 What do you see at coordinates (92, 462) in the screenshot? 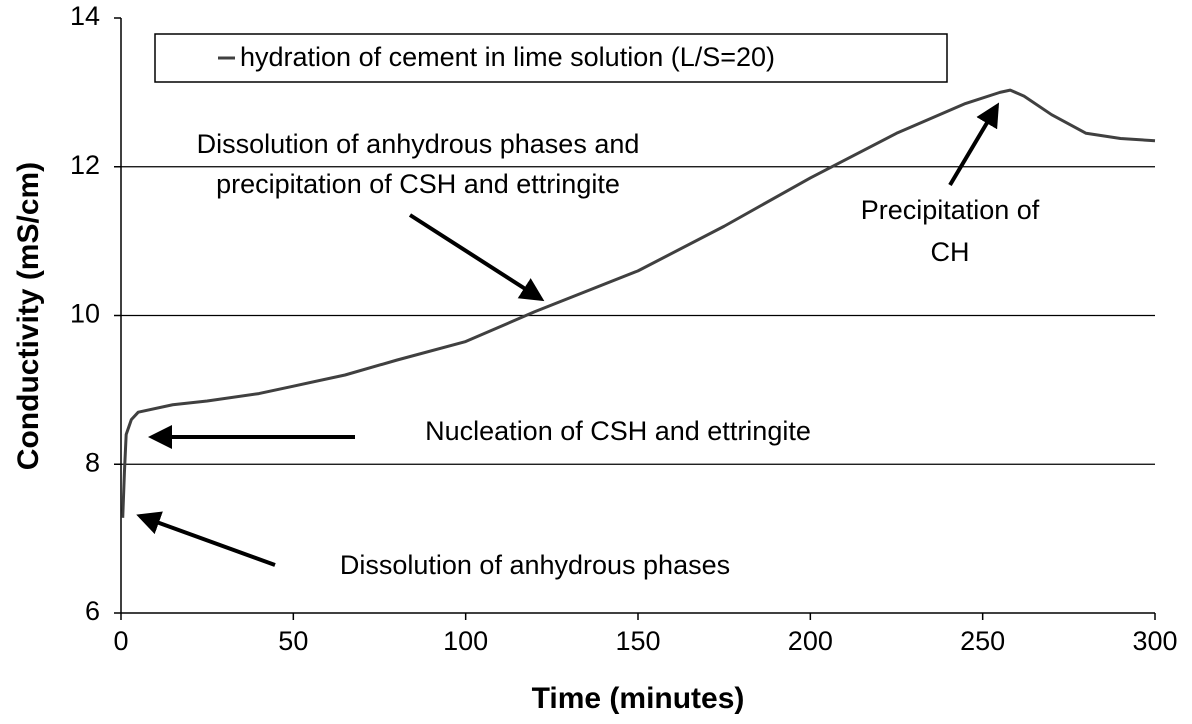
I see `y-tick-label: 8` at bounding box center [92, 462].